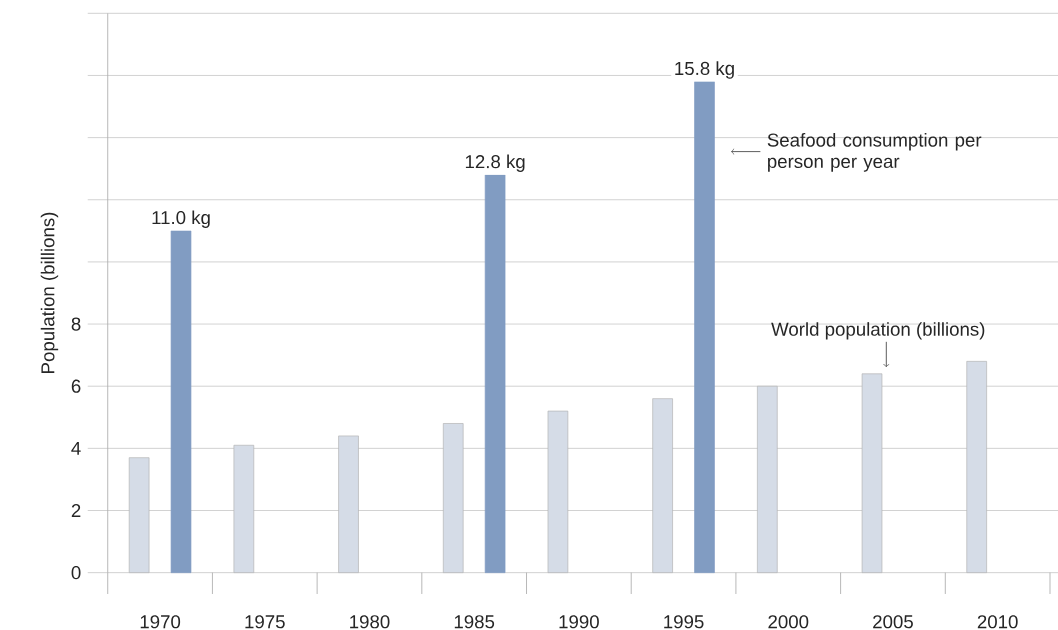 The width and height of the screenshot is (1058, 630). I want to click on data-label: 11.0 kg, so click(181, 219).